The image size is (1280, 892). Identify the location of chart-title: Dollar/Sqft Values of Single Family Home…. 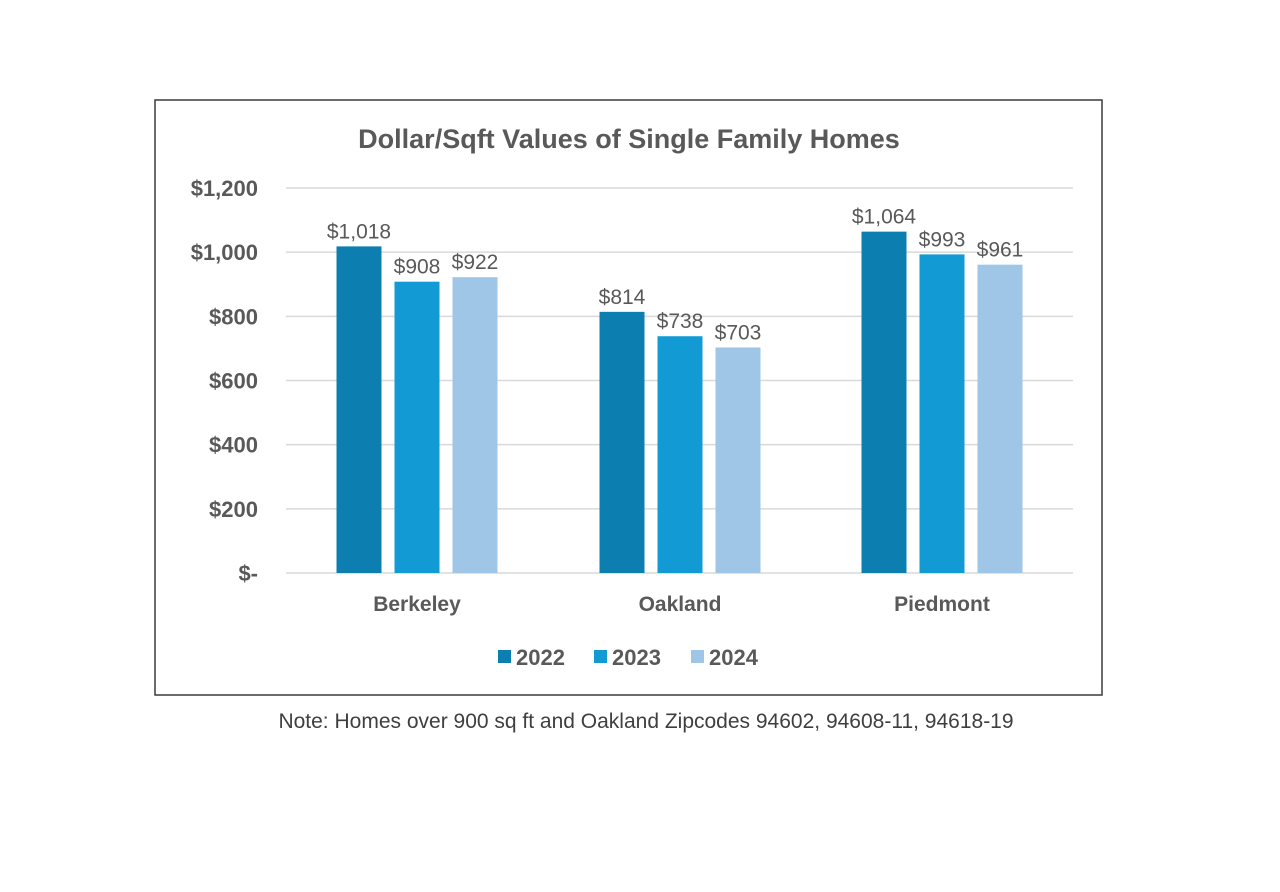
(629, 139).